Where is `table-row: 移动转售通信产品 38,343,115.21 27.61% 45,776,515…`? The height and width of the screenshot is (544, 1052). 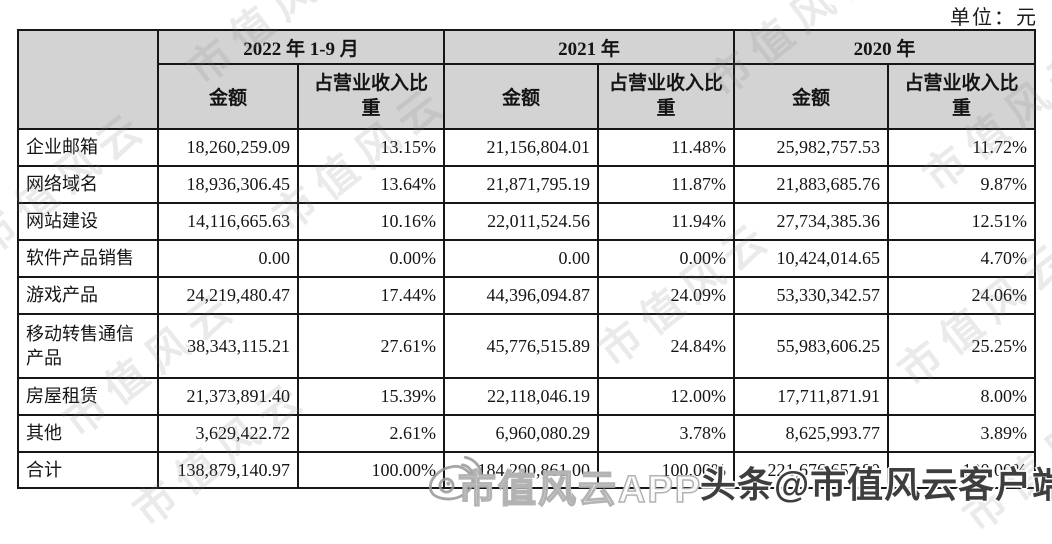
table-row: 移动转售通信产品 38,343,115.21 27.61% 45,776,515… is located at coordinates (527, 346).